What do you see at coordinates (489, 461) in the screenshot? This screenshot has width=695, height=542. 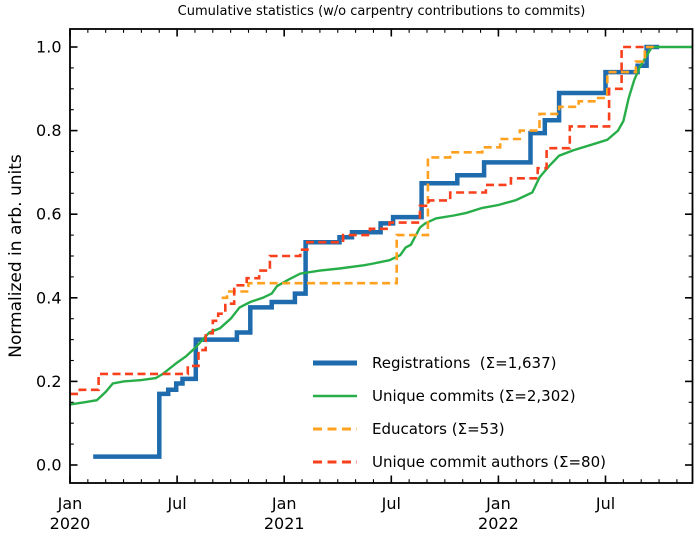 I see `legend-label-unique-commit-authors: Unique commit authors (Σ=80)` at bounding box center [489, 461].